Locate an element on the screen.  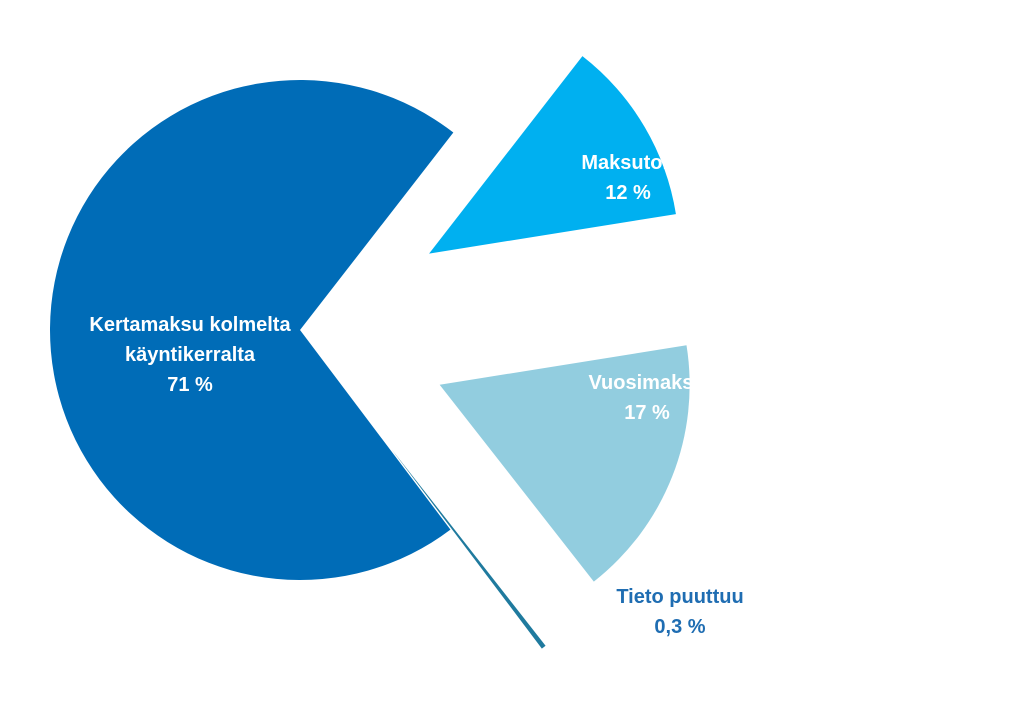
value-label: 12 % is located at coordinates (628, 193).